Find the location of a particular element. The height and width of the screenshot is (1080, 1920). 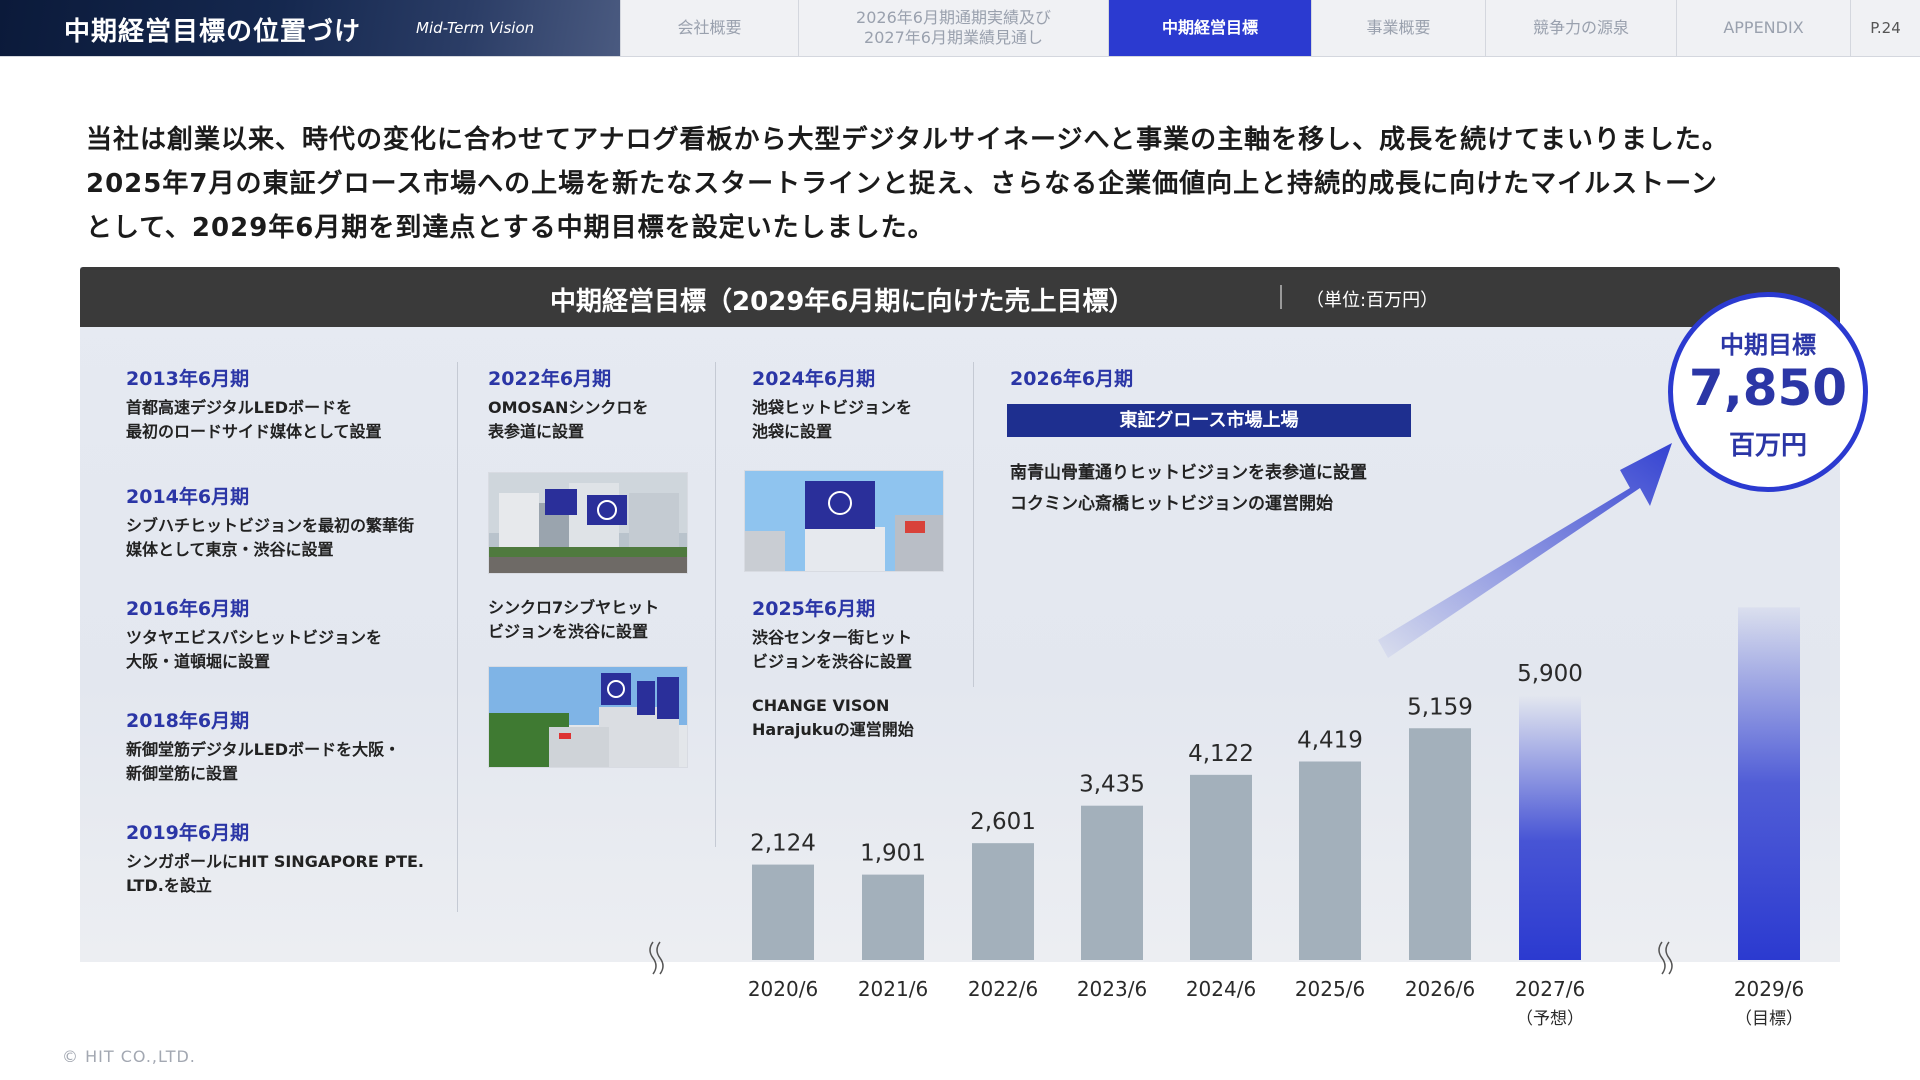

category-label: 2025/6 is located at coordinates (1330, 989).